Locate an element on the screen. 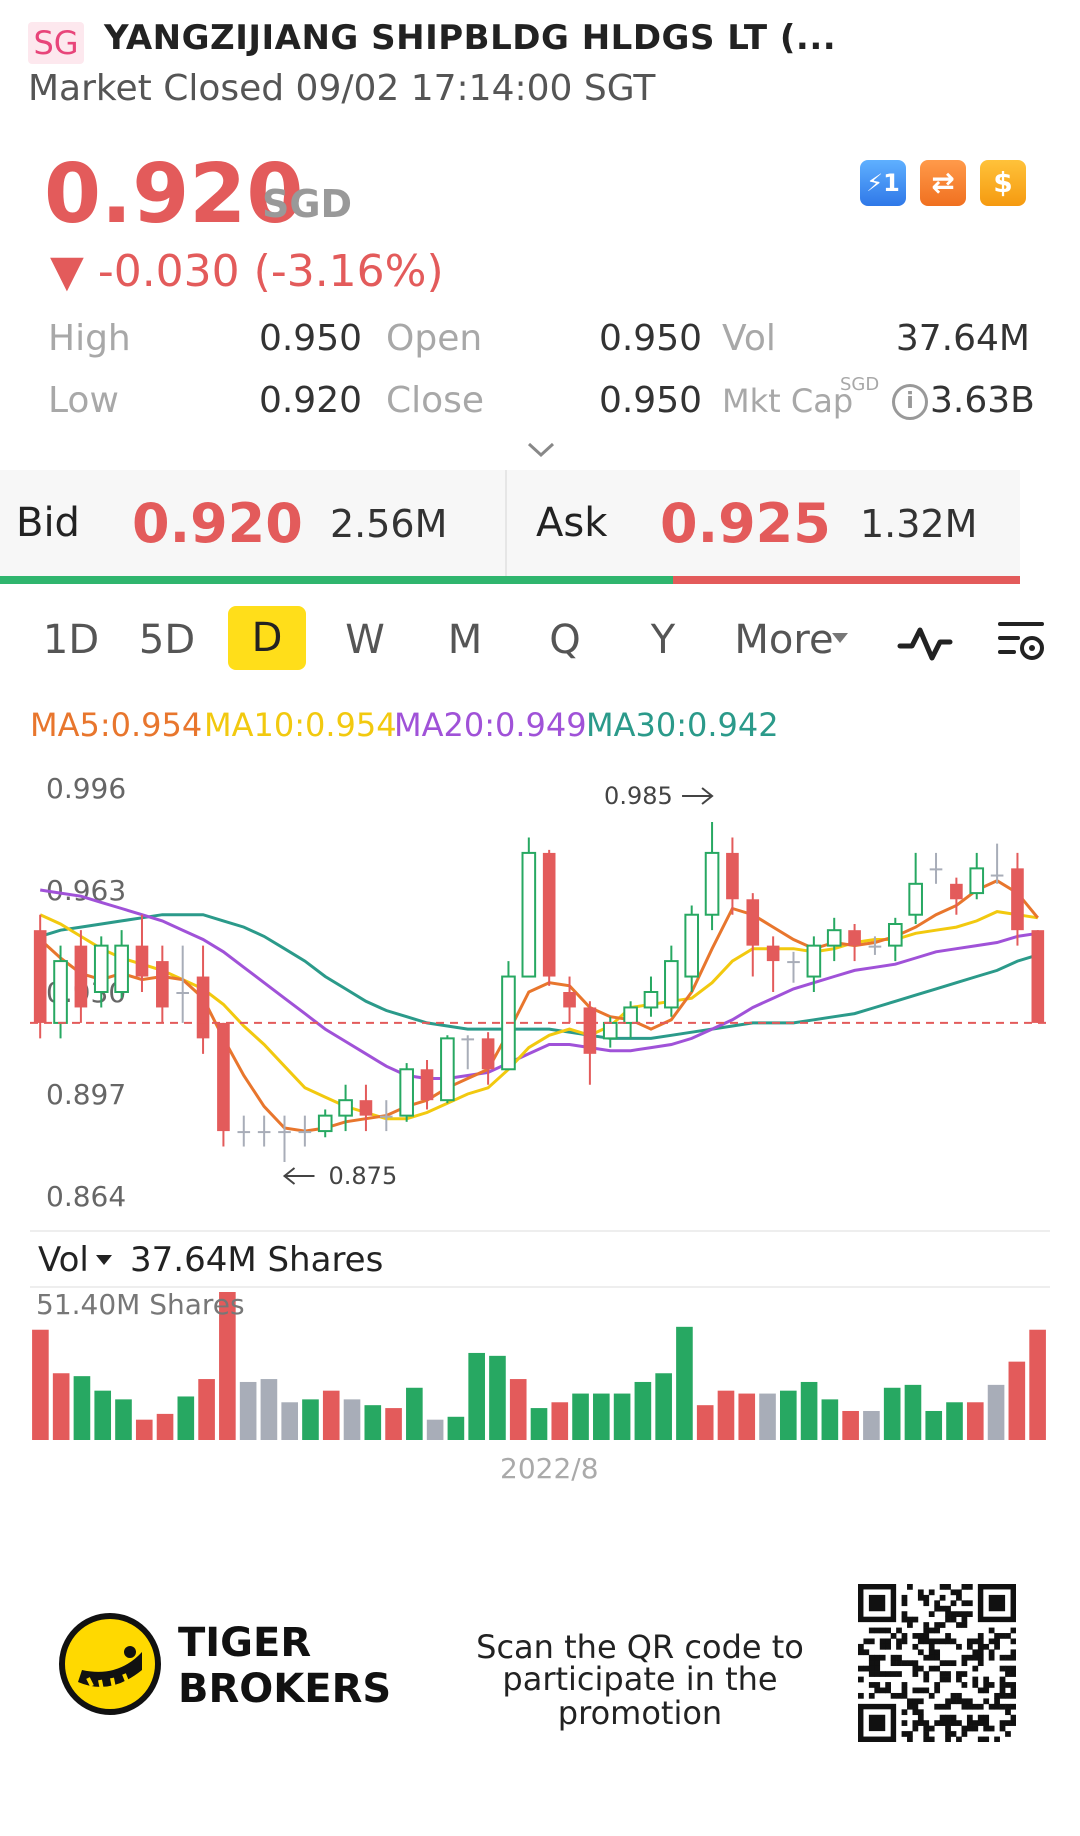 The height and width of the screenshot is (1836, 1080). chart-settings-icon is located at coordinates (1022, 642).